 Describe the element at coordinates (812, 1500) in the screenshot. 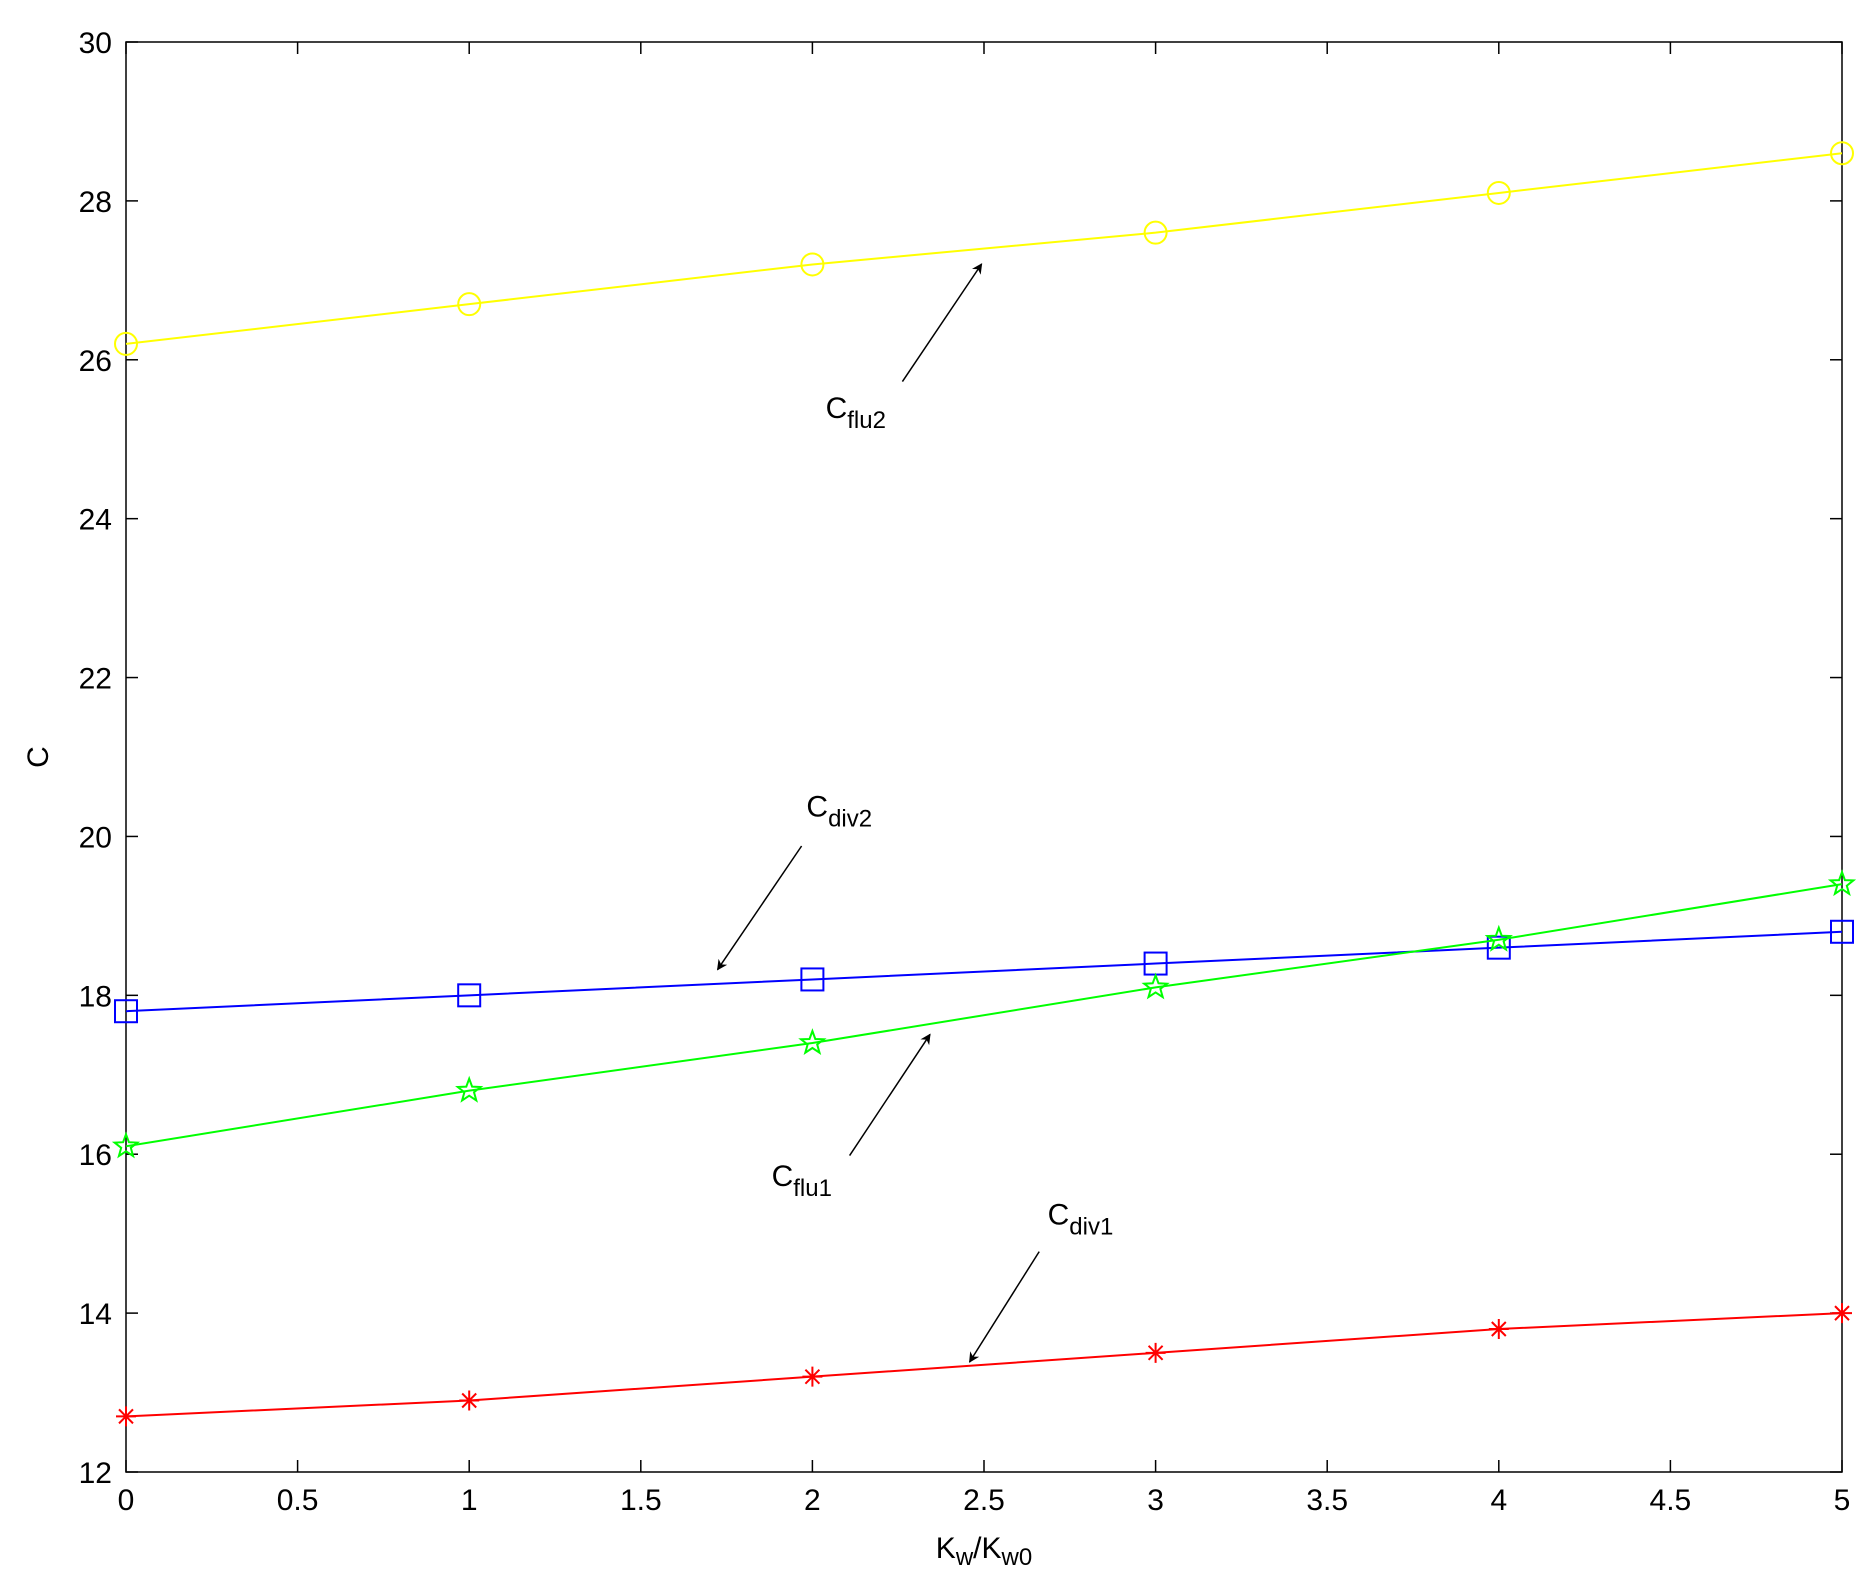

I see `x-tick-label: 2` at that location.